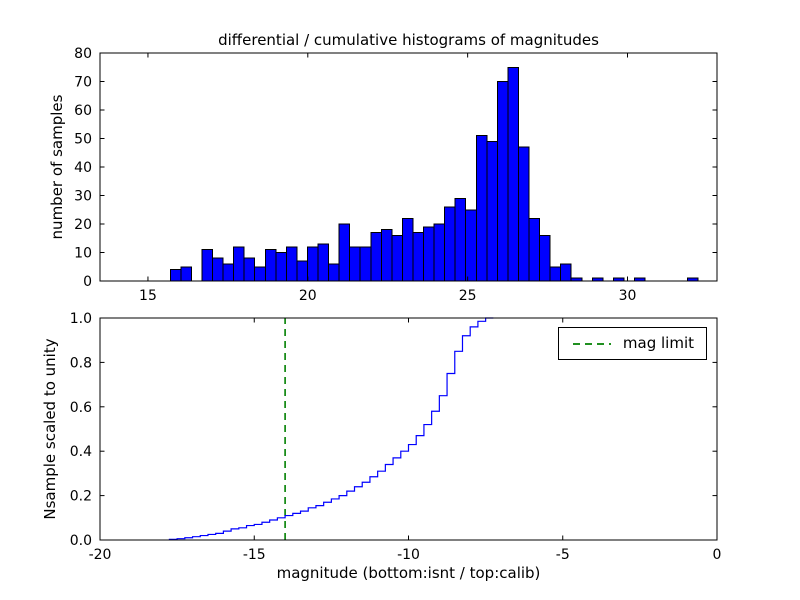 The width and height of the screenshot is (800, 600). Describe the element at coordinates (83, 168) in the screenshot. I see `y-tick-label: 40` at that location.